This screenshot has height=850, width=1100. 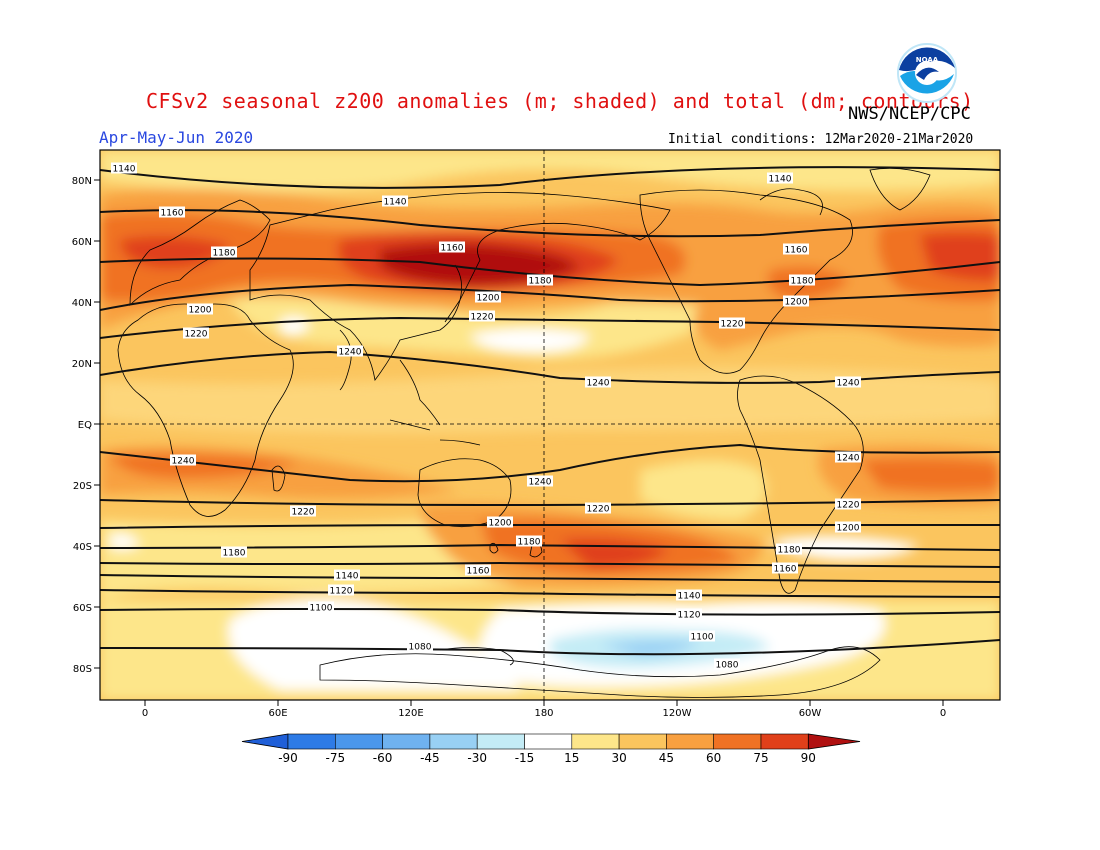 What do you see at coordinates (618, 758) in the screenshot?
I see `colorbar-label: 30` at bounding box center [618, 758].